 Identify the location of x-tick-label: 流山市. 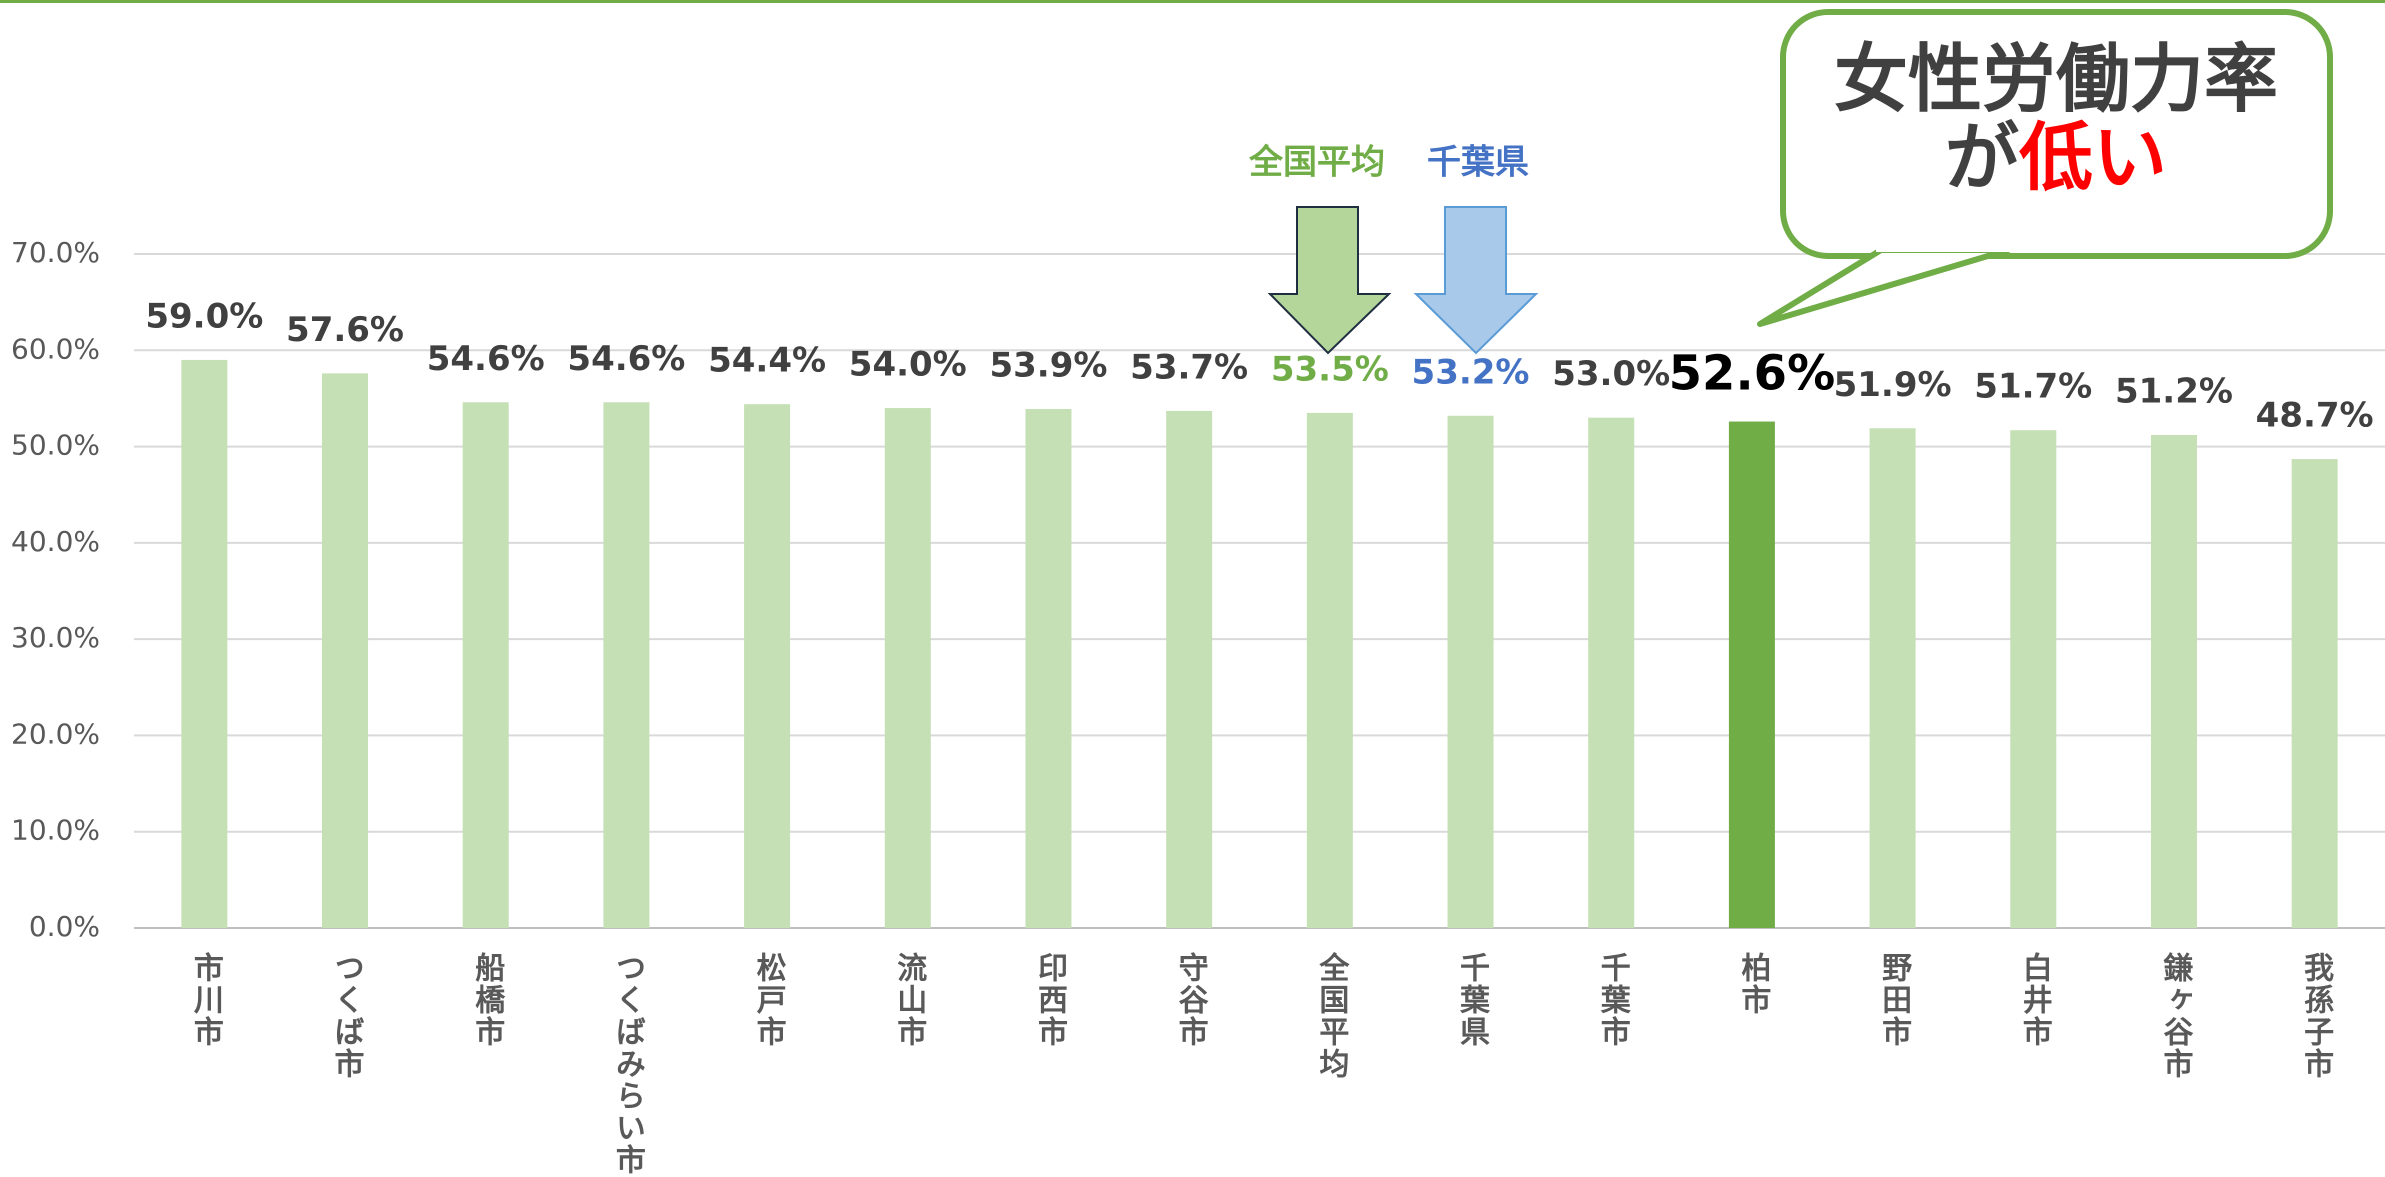
(909, 1000).